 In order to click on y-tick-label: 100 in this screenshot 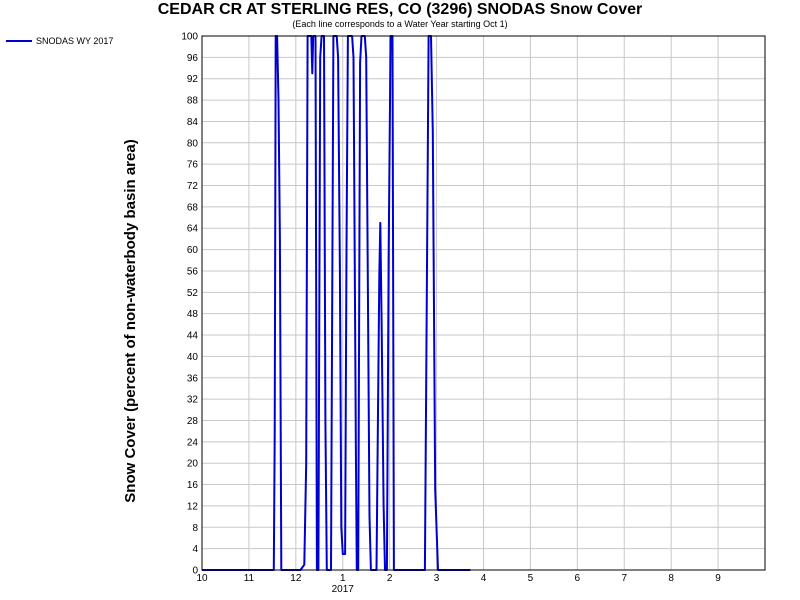, I will do `click(189, 37)`.